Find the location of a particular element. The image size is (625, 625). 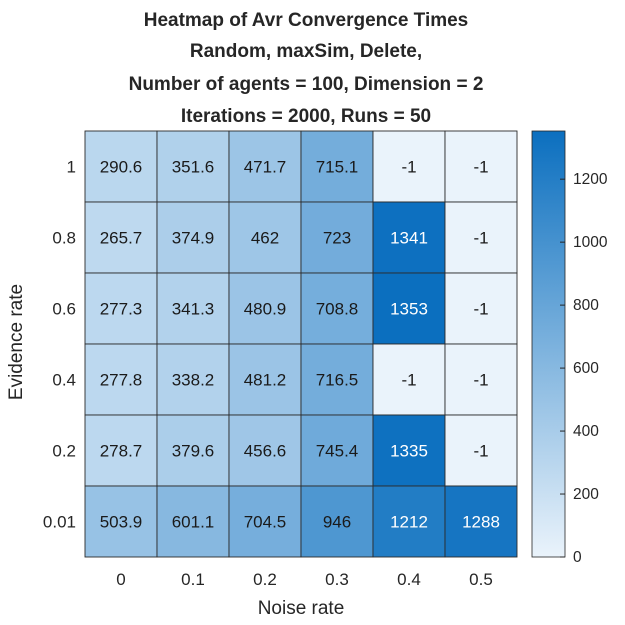

cell-value-label: 745.4 is located at coordinates (337, 451).